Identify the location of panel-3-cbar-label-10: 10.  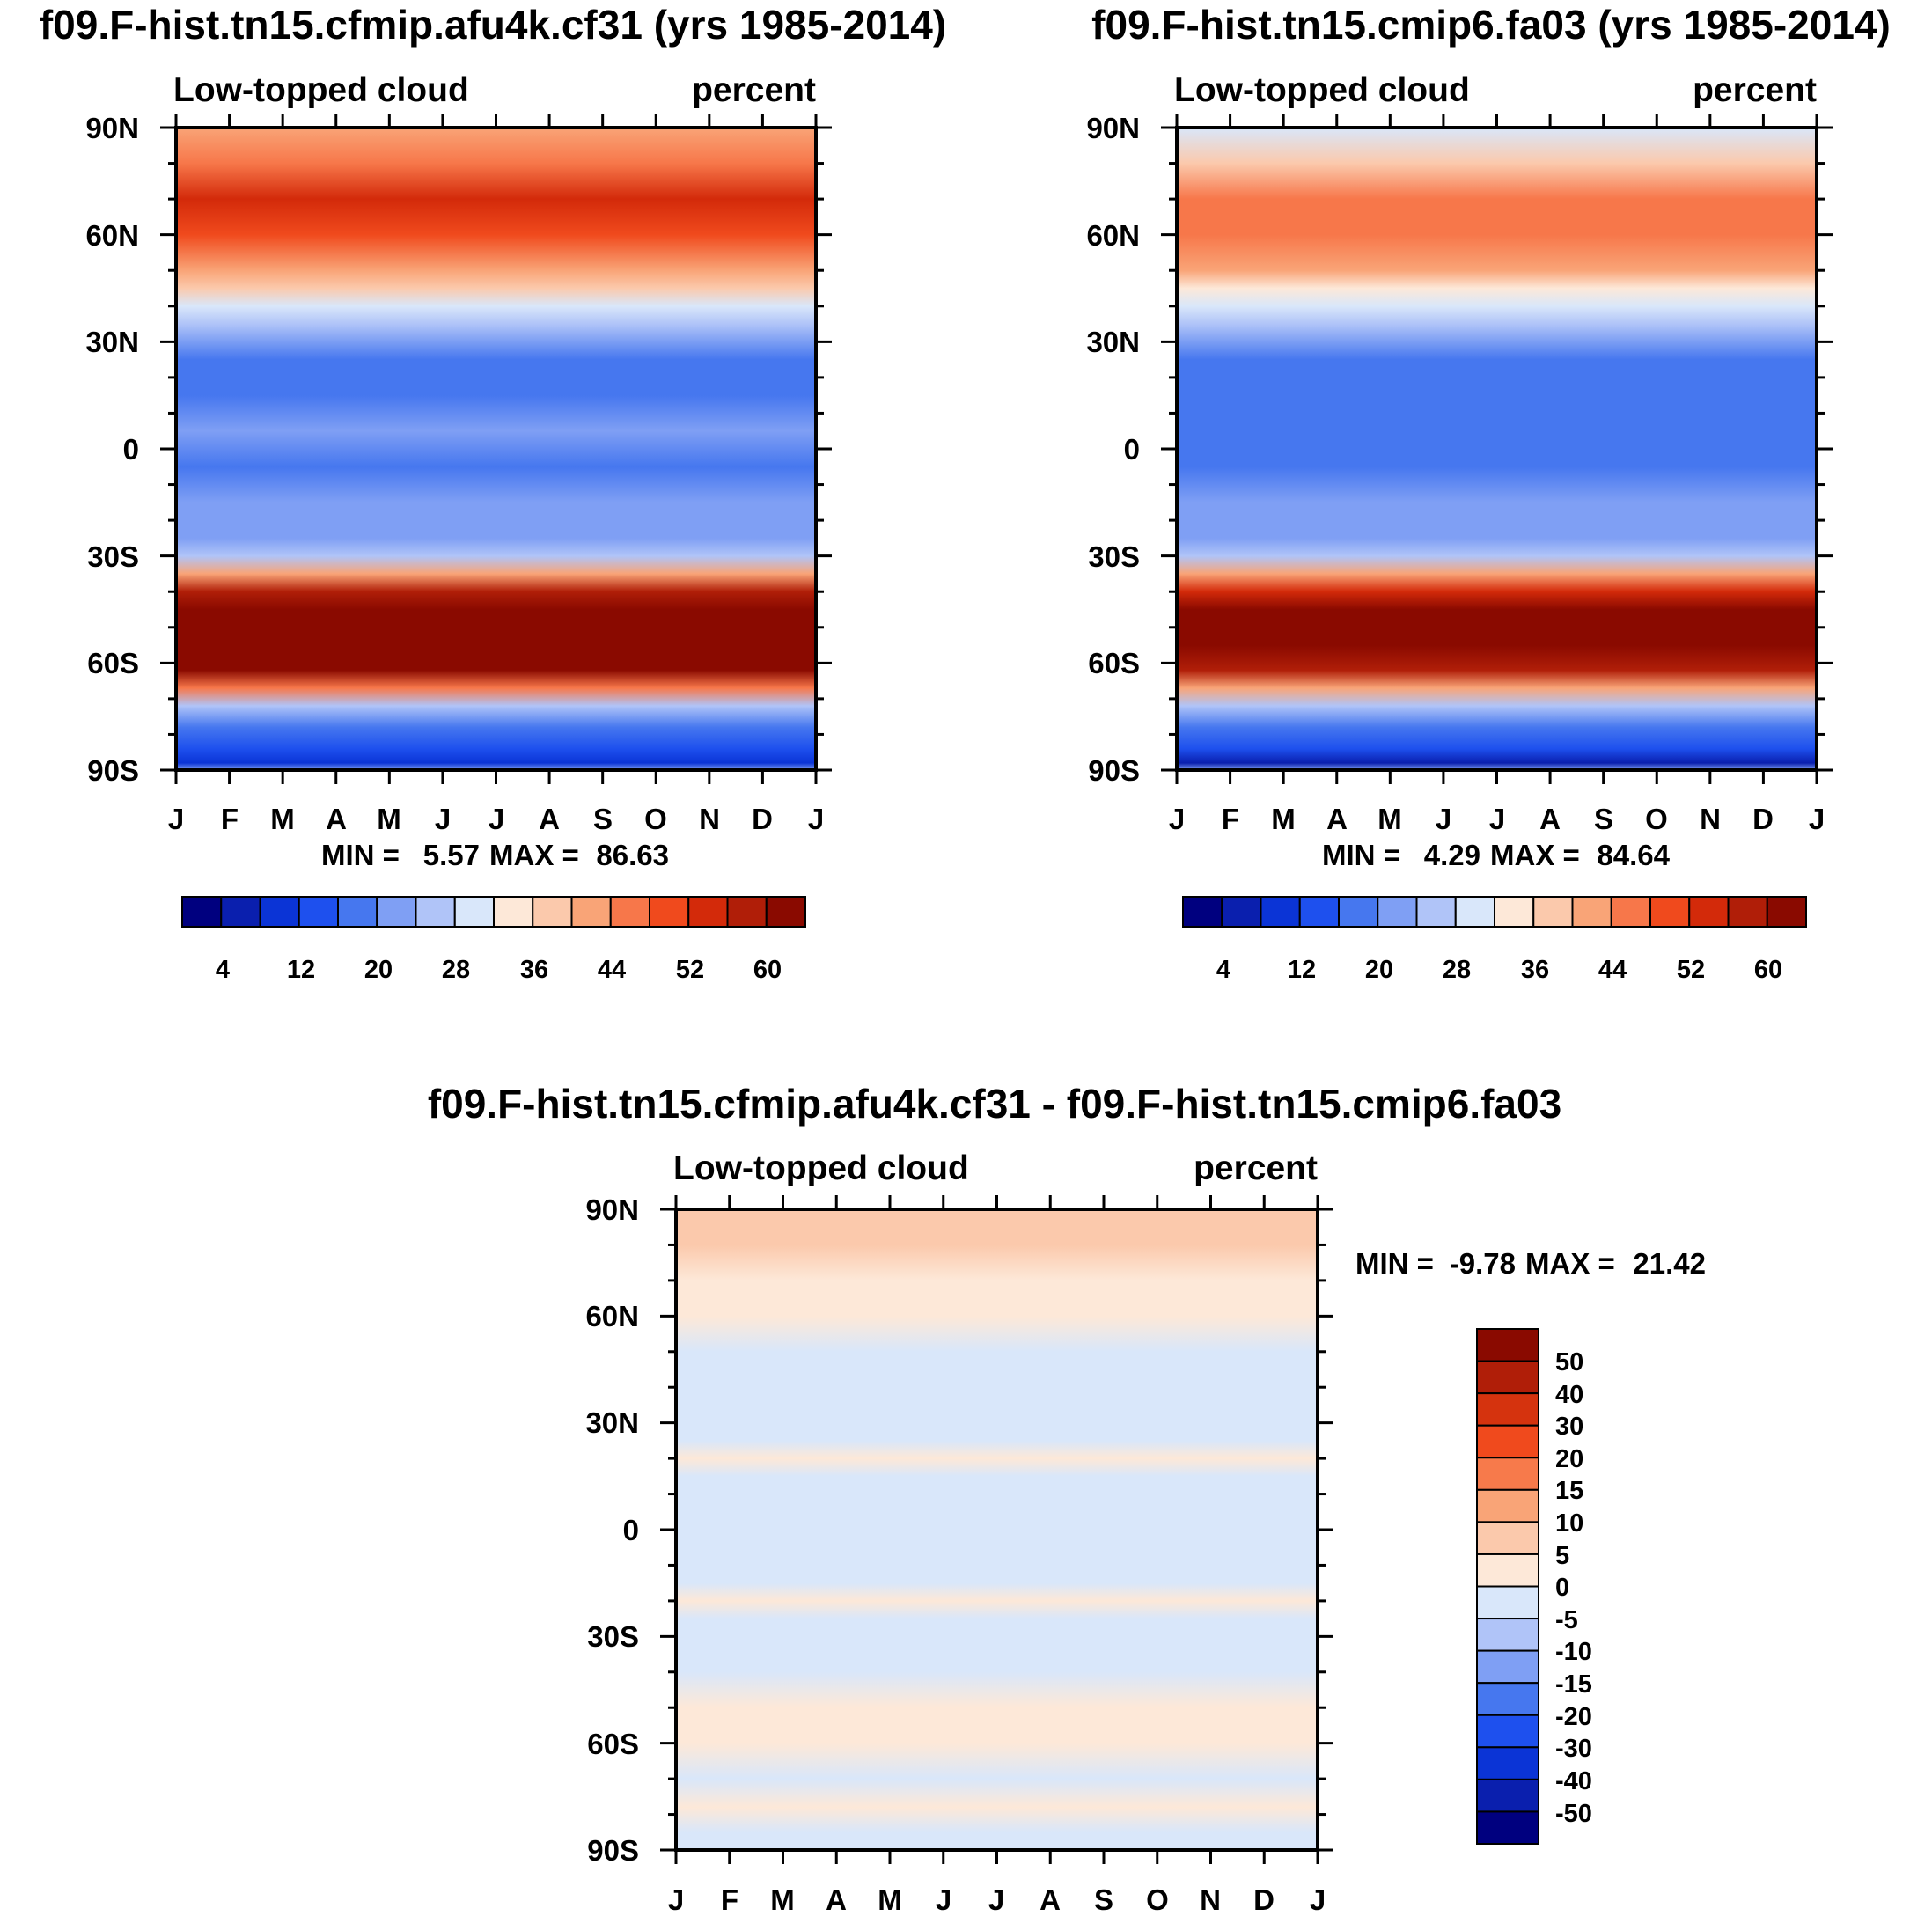
(1569, 1523).